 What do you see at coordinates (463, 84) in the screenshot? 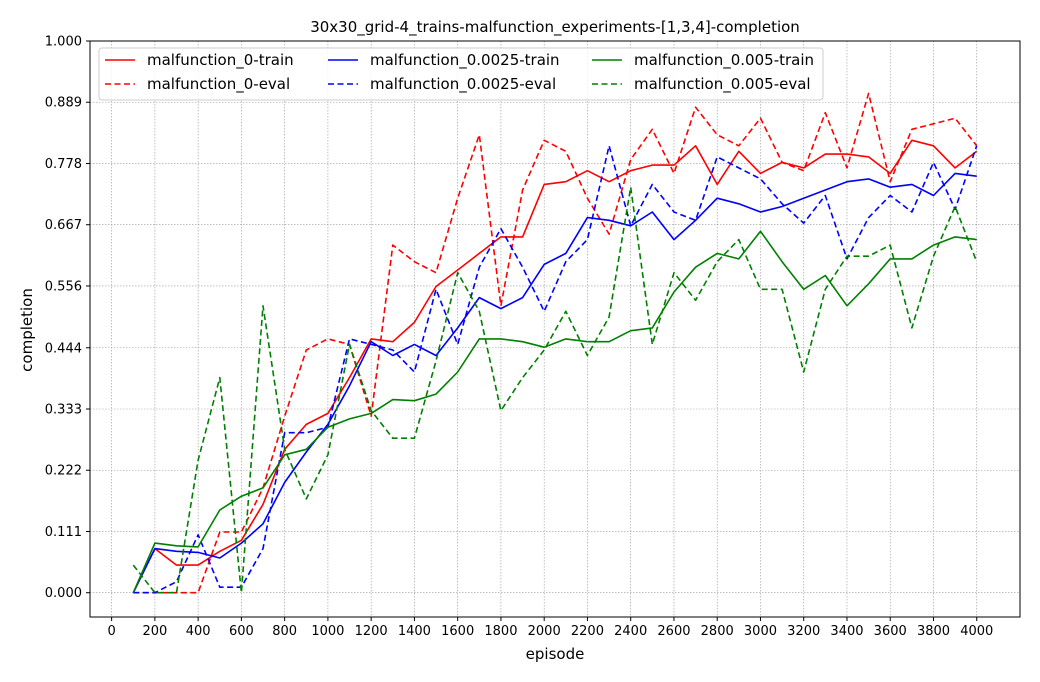
I see `legend-label-malfunction_0.0025-eval: malfunction_0.0025-eval` at bounding box center [463, 84].